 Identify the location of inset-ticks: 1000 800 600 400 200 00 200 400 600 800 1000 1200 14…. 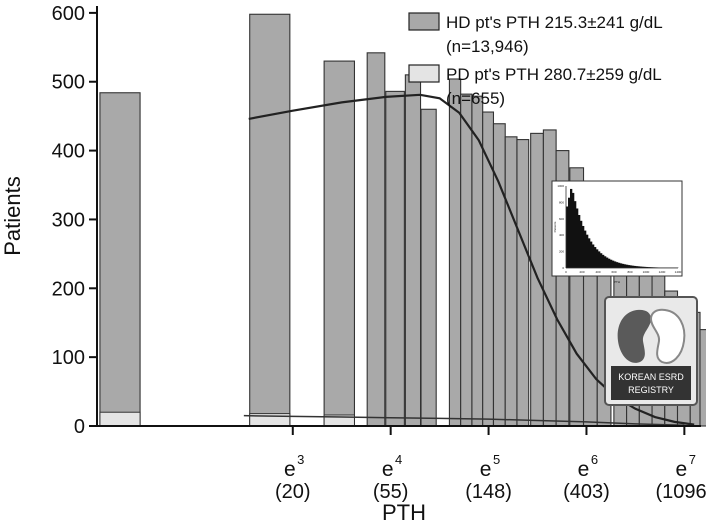
(619, 229).